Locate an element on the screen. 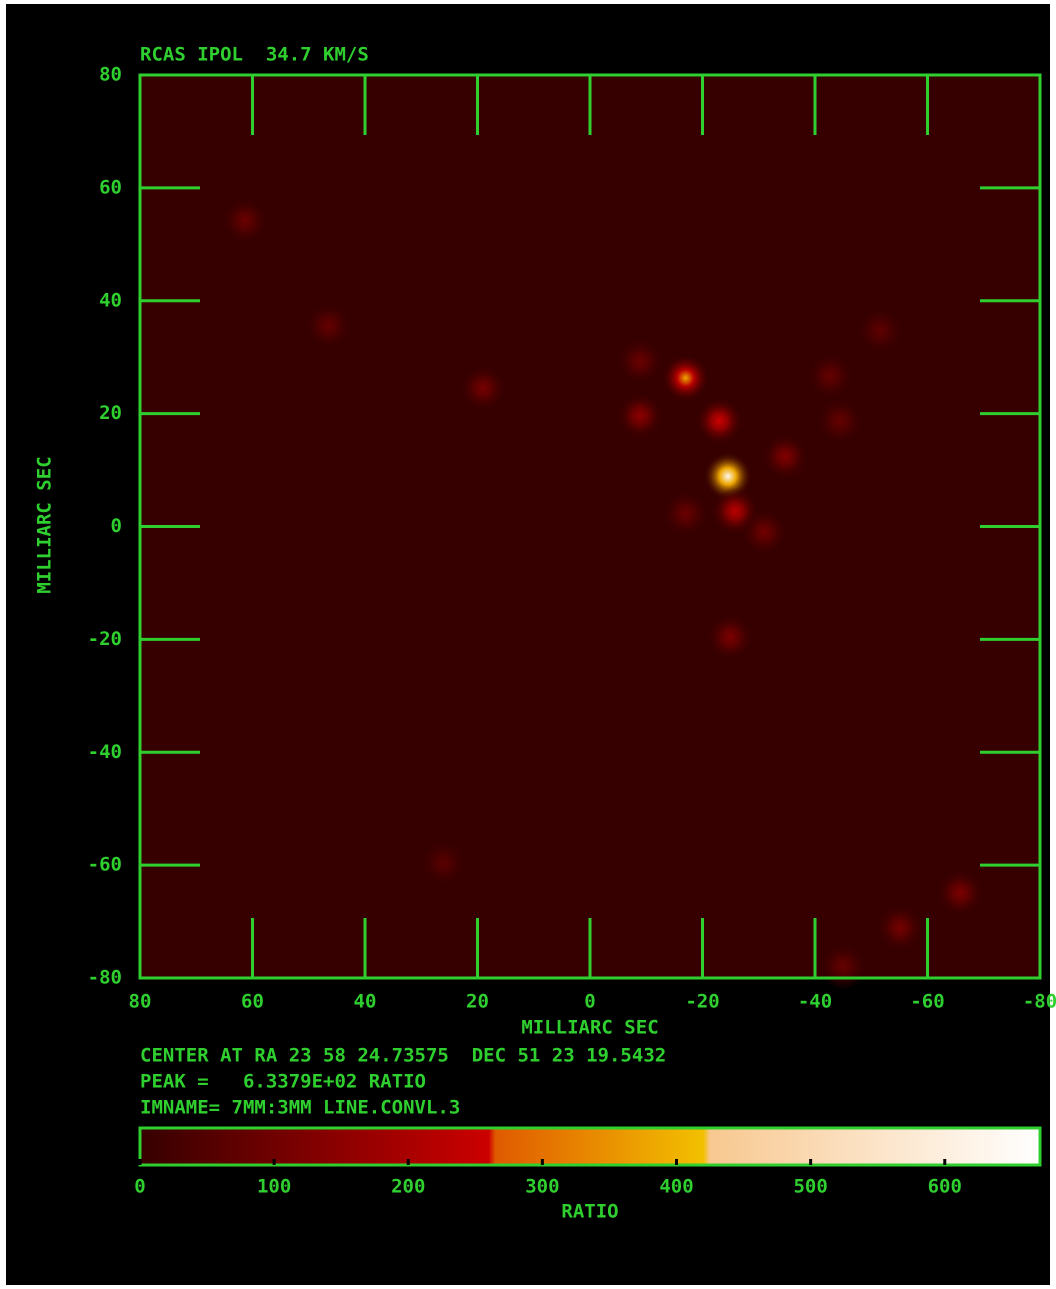 The width and height of the screenshot is (1056, 1289). y-tick-label: 80 is located at coordinates (110, 75).